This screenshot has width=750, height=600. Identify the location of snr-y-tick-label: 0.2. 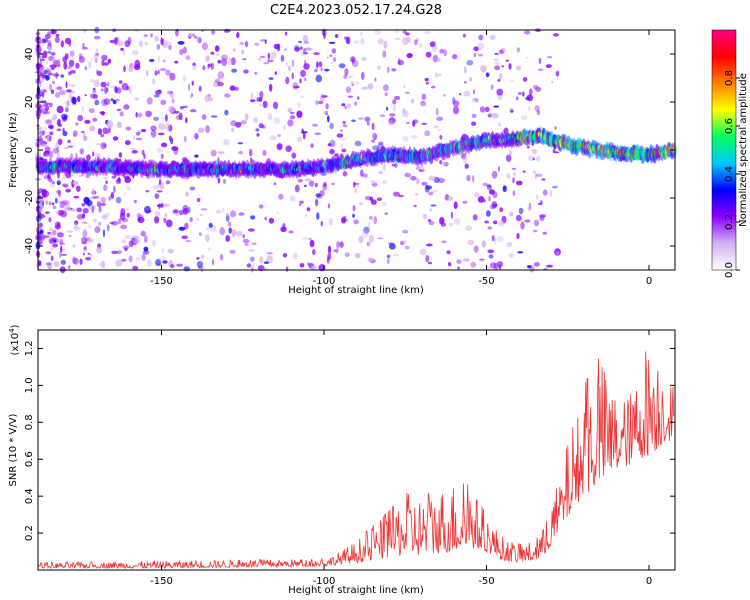
(29, 533).